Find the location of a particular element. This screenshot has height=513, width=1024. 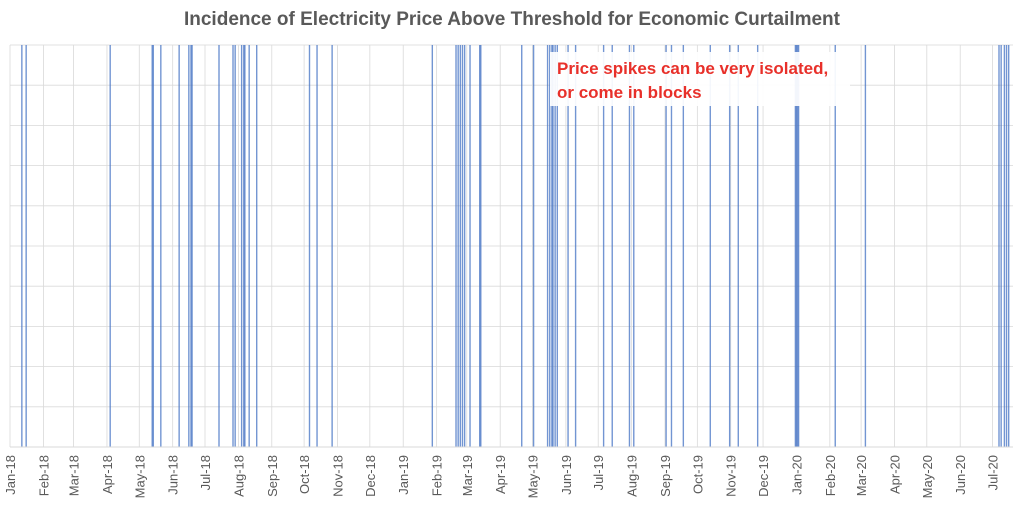

annotation-line-1: Price spikes can be very isolated, is located at coordinates (692, 68).